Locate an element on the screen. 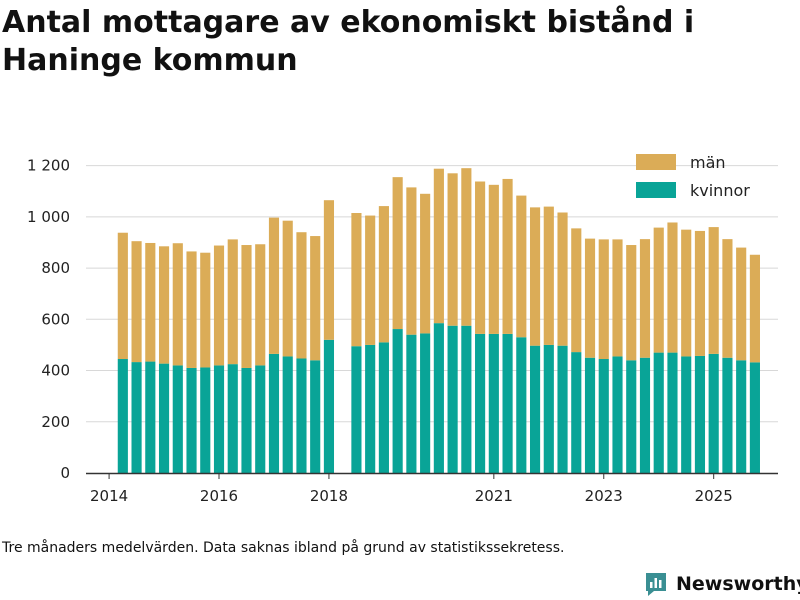 The height and width of the screenshot is (600, 800). x-tick-label: 2025 is located at coordinates (714, 496).